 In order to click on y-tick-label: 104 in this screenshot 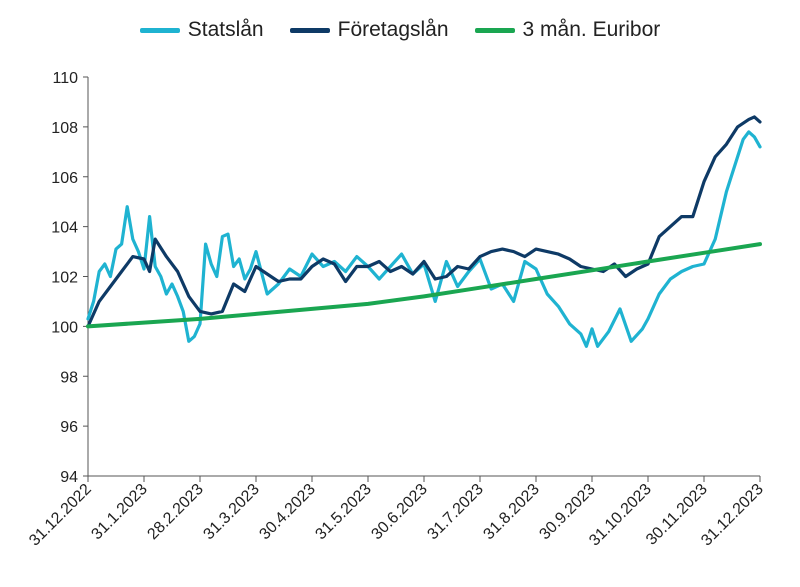, I will do `click(64, 228)`.